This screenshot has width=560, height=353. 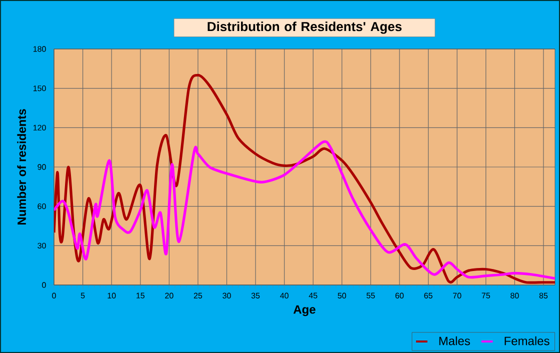 What do you see at coordinates (54, 295) in the screenshot?
I see `x-tick-label: 0` at bounding box center [54, 295].